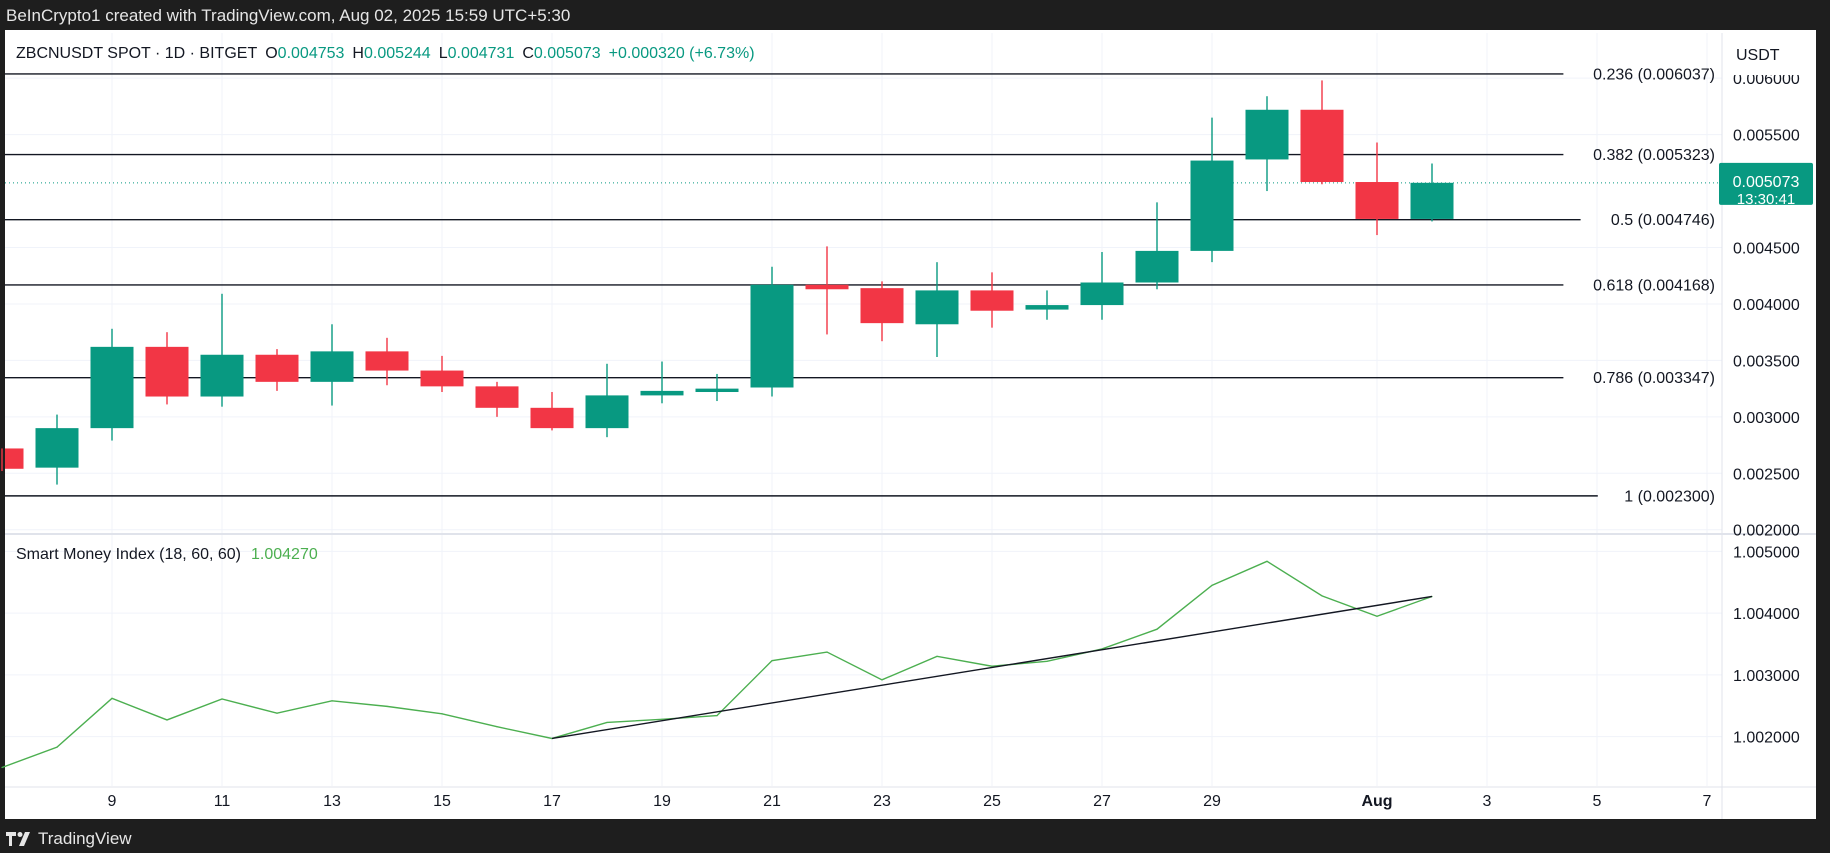 The image size is (1830, 853). What do you see at coordinates (1766, 552) in the screenshot?
I see `smi-axis-label: 1.005000` at bounding box center [1766, 552].